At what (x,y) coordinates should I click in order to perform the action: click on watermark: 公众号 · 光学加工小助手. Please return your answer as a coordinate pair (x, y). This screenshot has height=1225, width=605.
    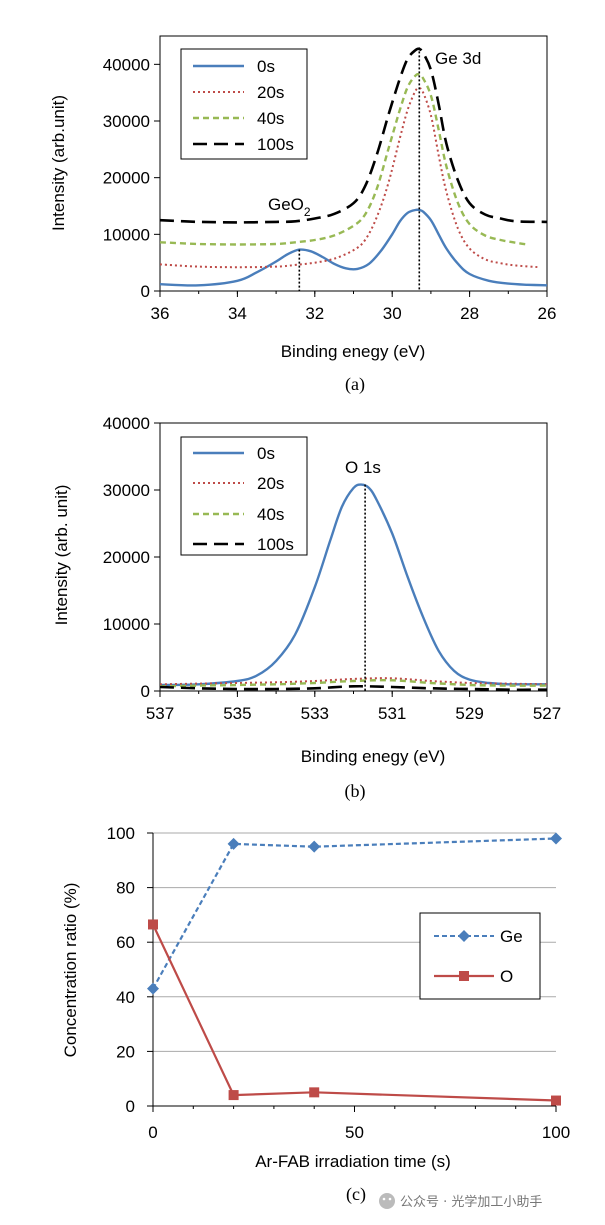
    Looking at the image, I should click on (460, 1201).